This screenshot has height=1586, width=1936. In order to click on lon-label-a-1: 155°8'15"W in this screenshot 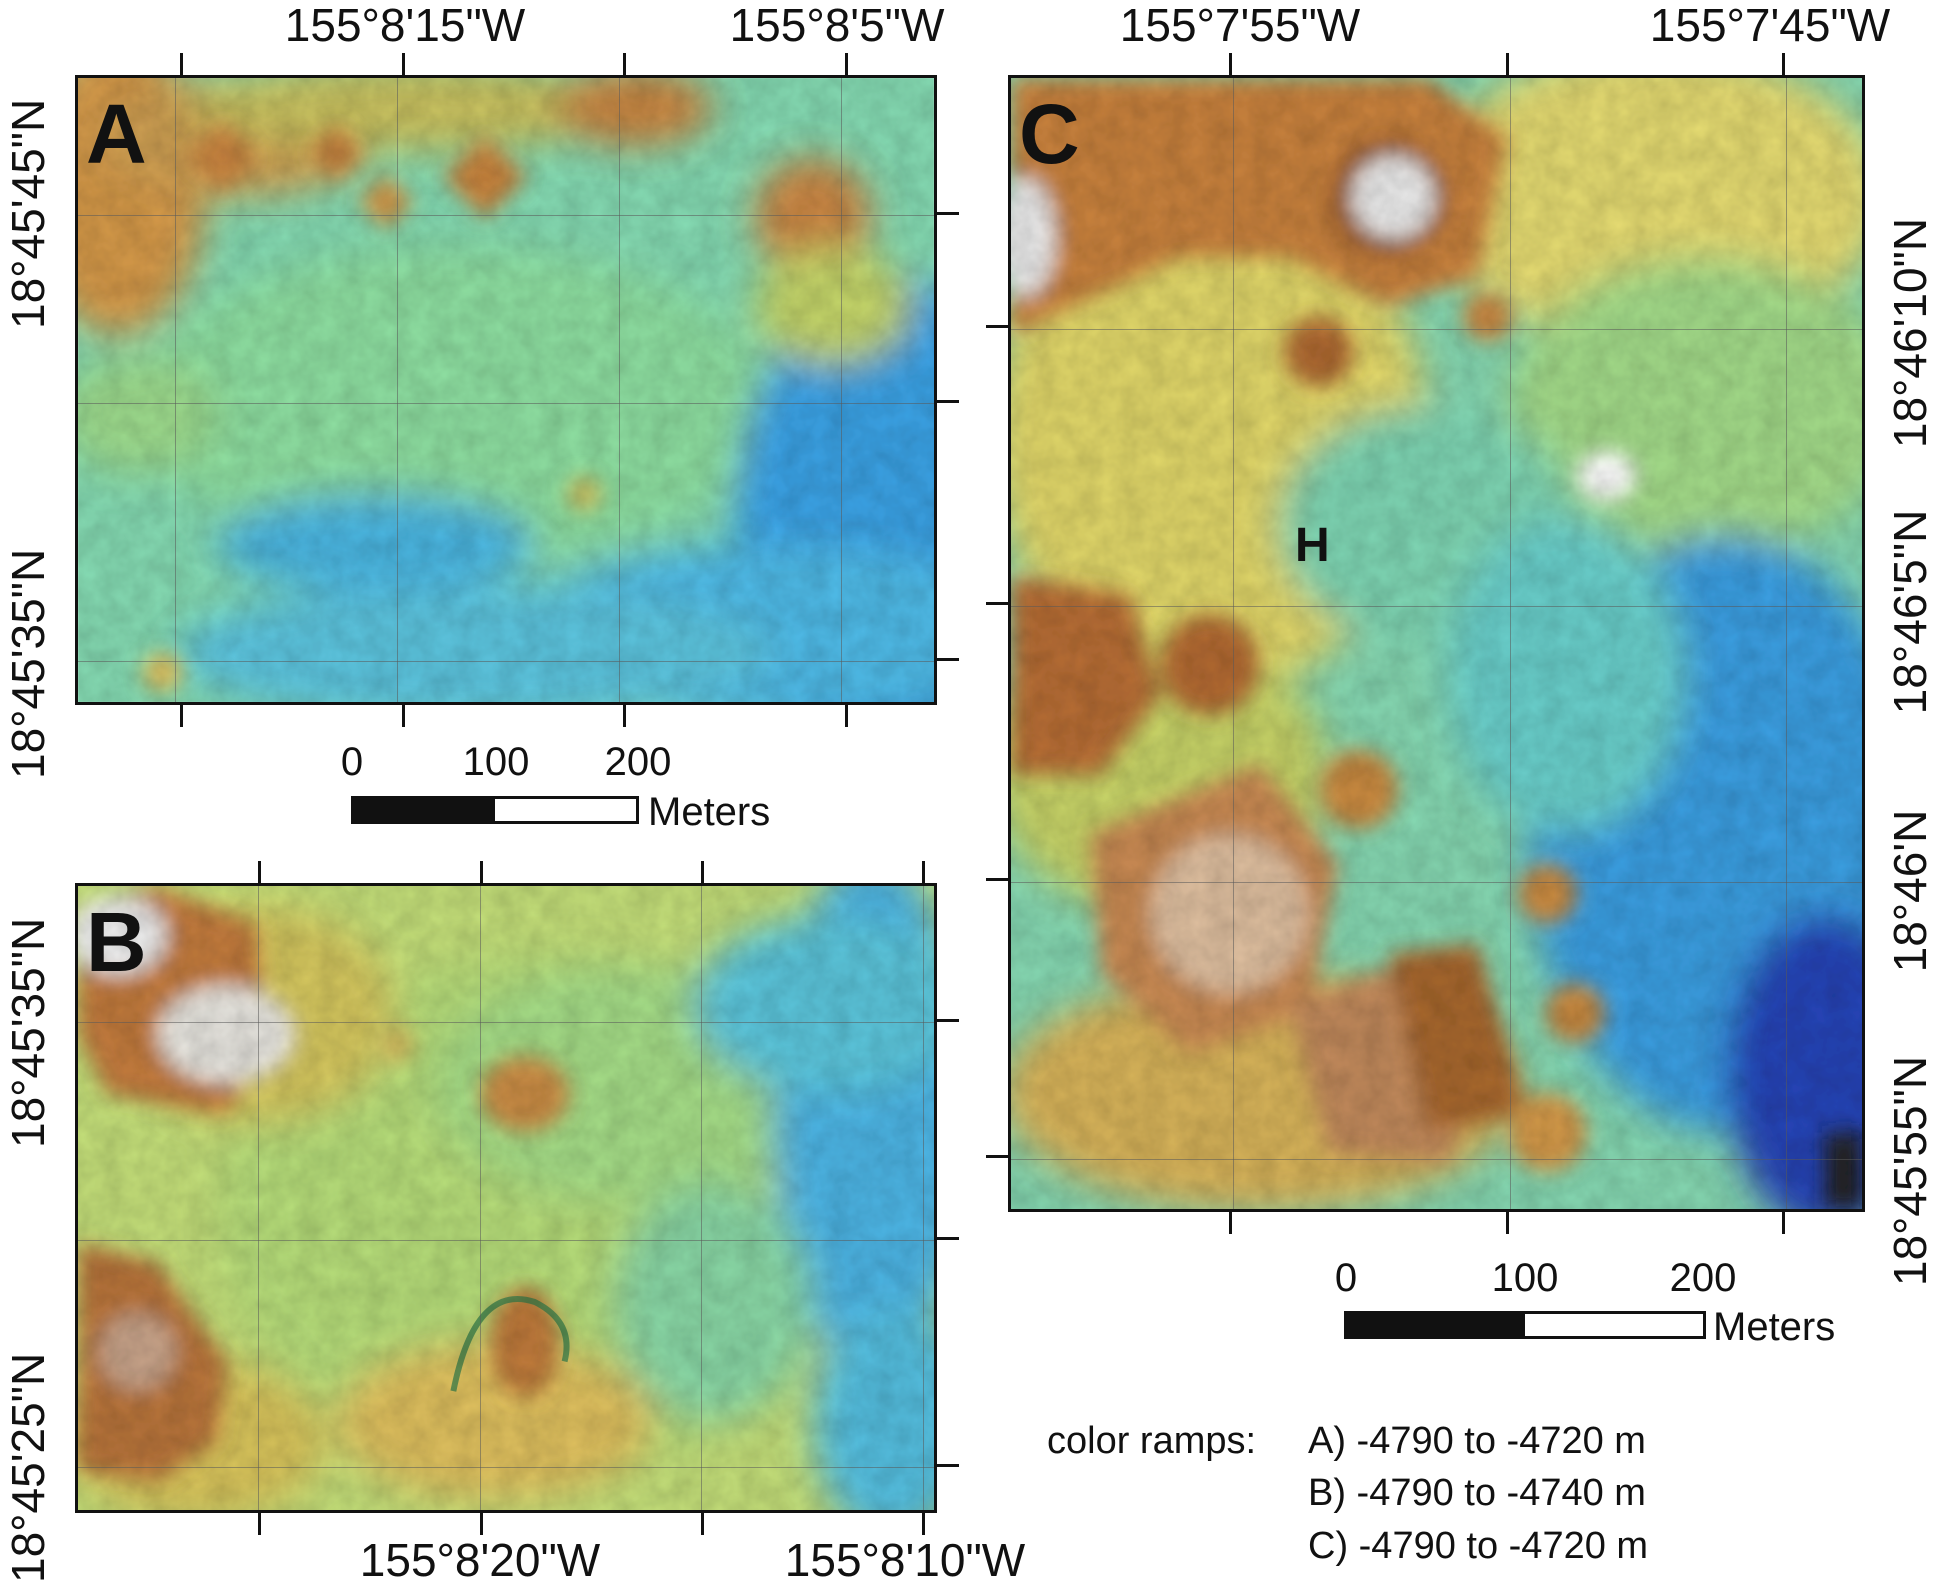, I will do `click(405, 25)`.